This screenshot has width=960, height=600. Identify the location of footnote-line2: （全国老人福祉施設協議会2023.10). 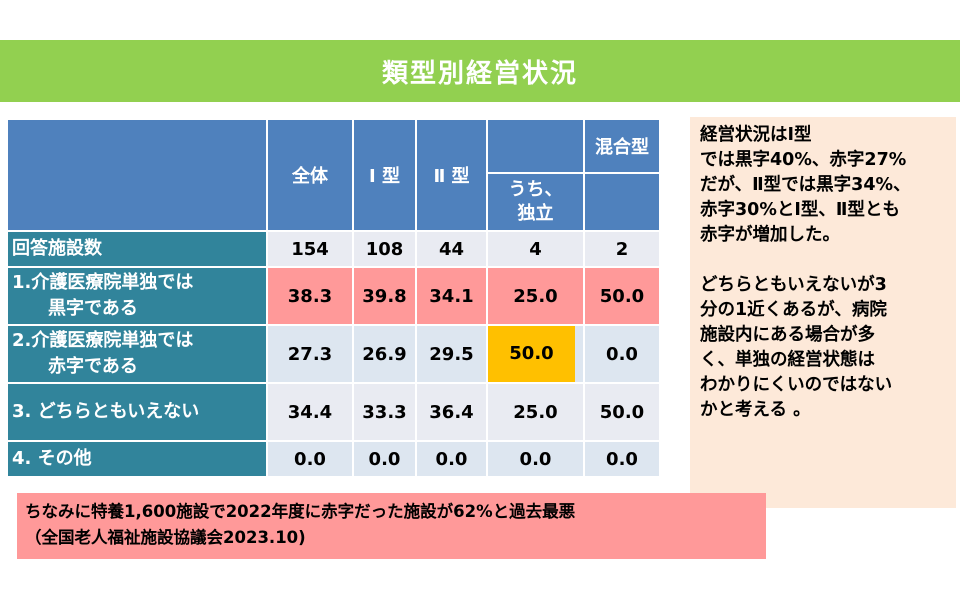
(165, 537).